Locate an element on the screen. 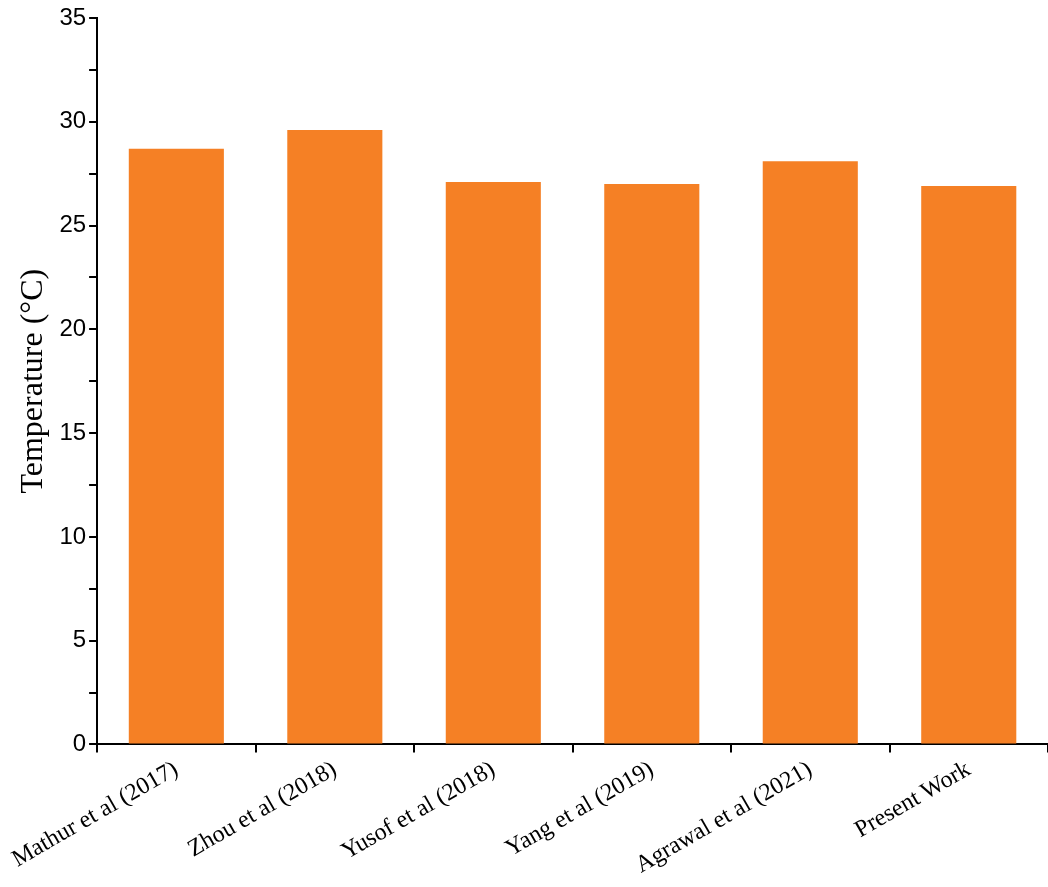 Image resolution: width=1048 pixels, height=887 pixels. y-tick-label: 0 is located at coordinates (79, 743).